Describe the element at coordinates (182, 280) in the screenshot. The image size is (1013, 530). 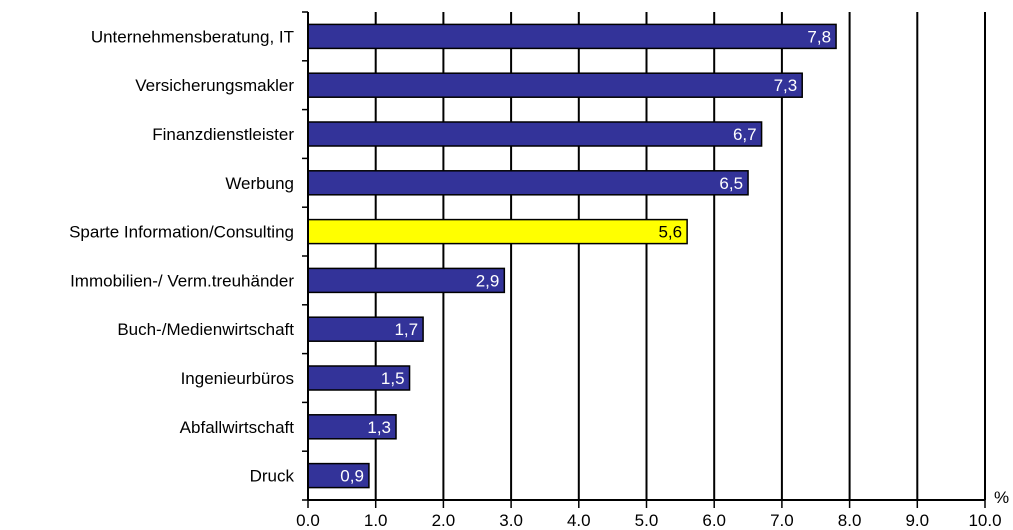
I see `category-label: Immobilien-/ Verm.treuhänder` at that location.